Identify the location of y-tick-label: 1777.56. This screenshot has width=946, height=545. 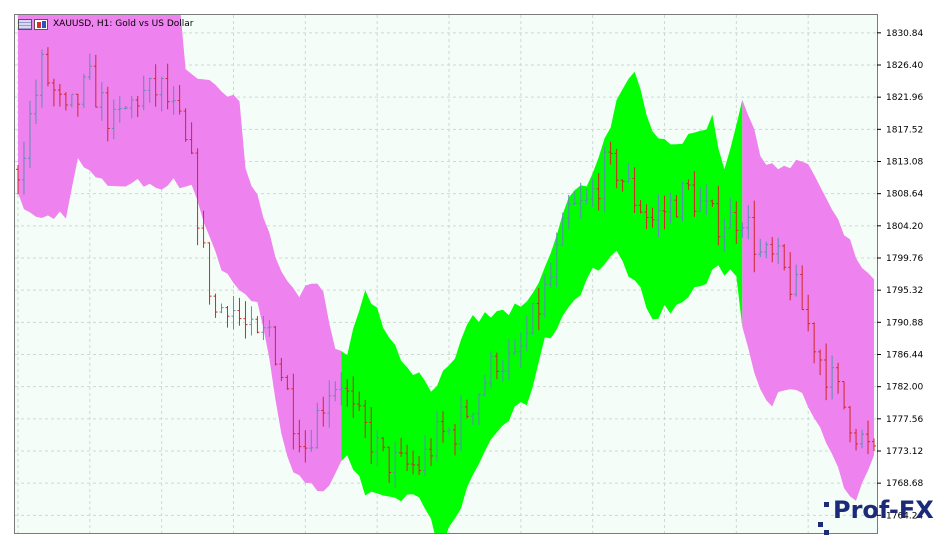
(904, 420).